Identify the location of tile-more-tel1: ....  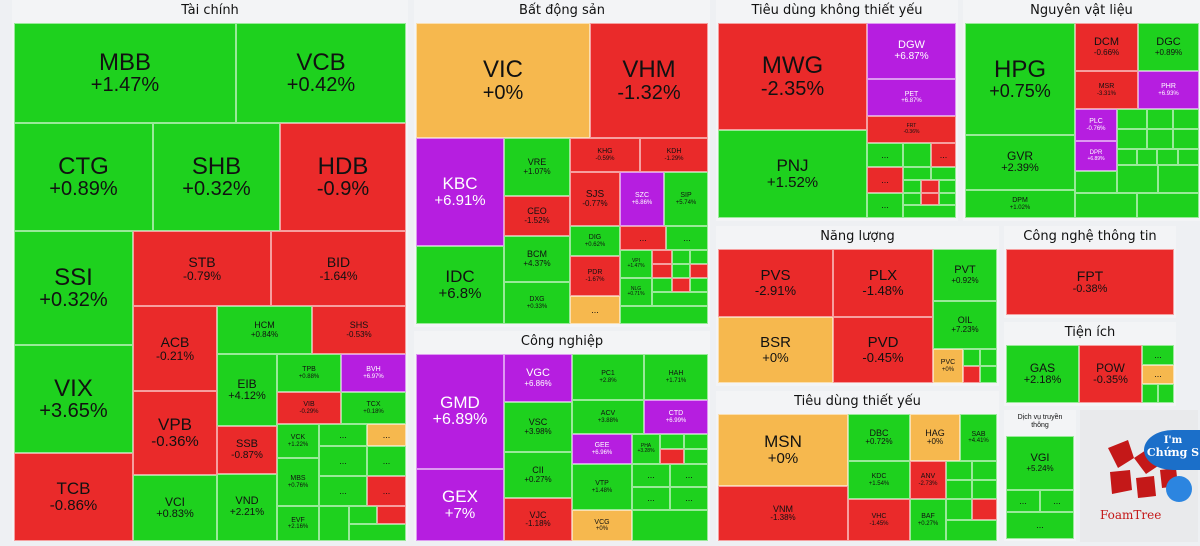
(1023, 501).